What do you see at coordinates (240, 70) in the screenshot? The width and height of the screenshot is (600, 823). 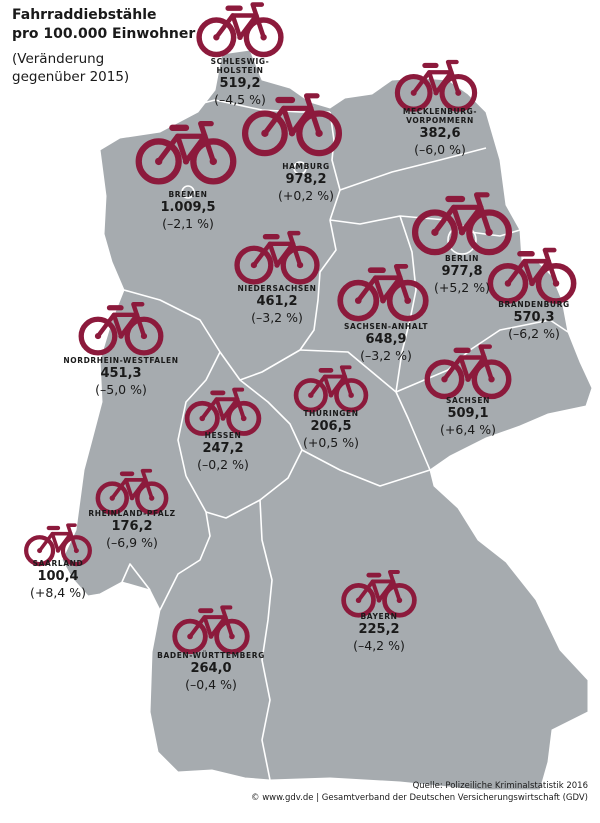 I see `state-name-line-2: HOLSTEIN` at bounding box center [240, 70].